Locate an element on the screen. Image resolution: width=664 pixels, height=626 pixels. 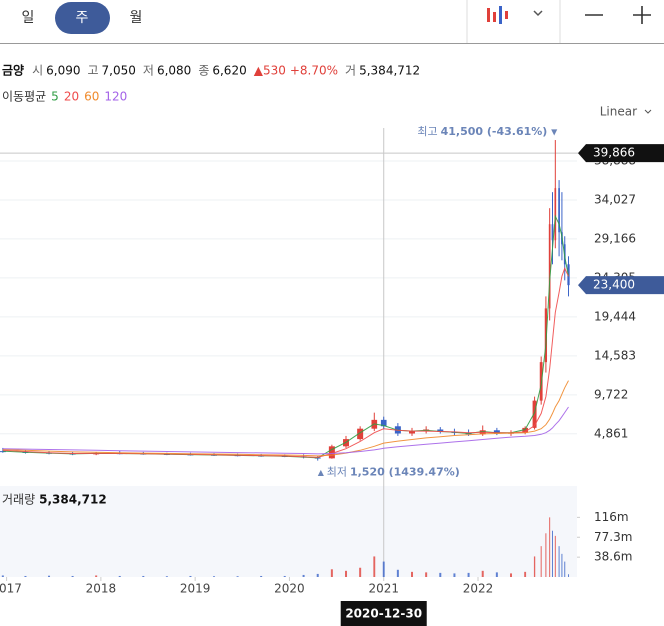
volume-title: 거래량 is located at coordinates (18, 500).